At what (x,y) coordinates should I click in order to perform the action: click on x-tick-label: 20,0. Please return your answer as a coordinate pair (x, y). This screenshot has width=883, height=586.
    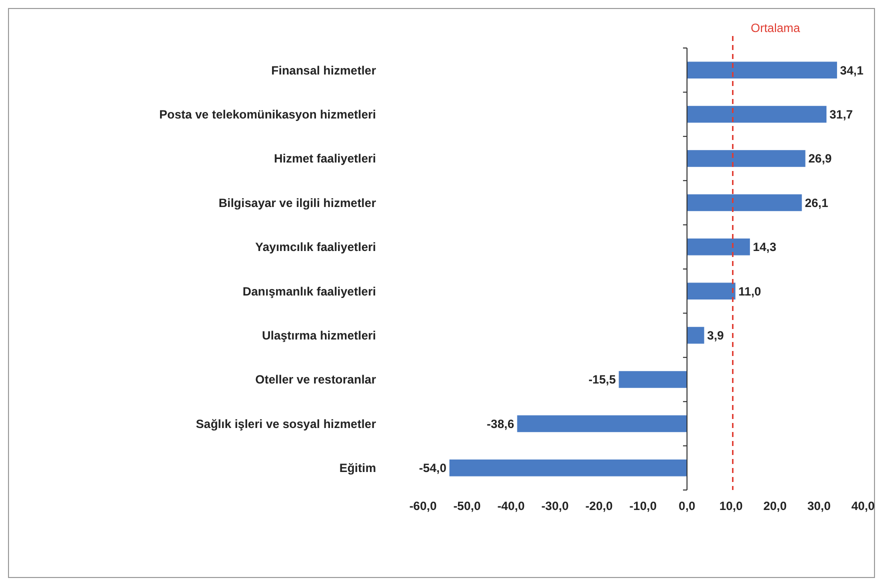
    Looking at the image, I should click on (775, 506).